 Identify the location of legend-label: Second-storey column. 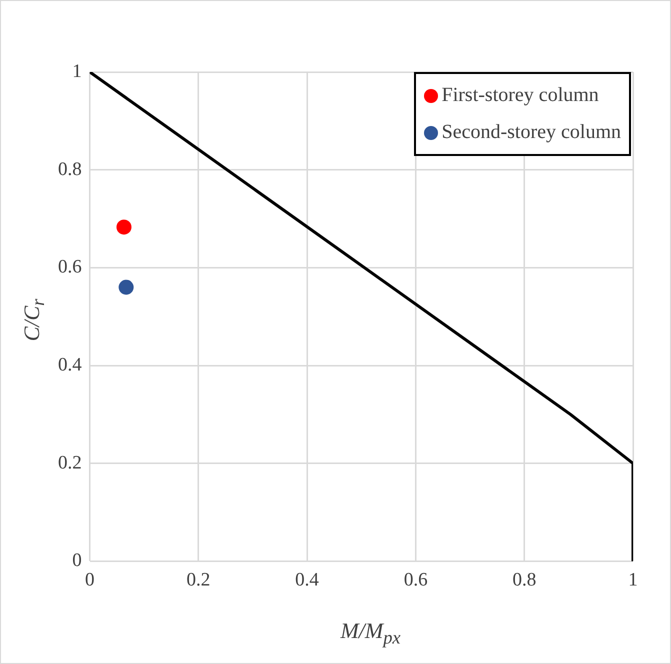
(531, 132).